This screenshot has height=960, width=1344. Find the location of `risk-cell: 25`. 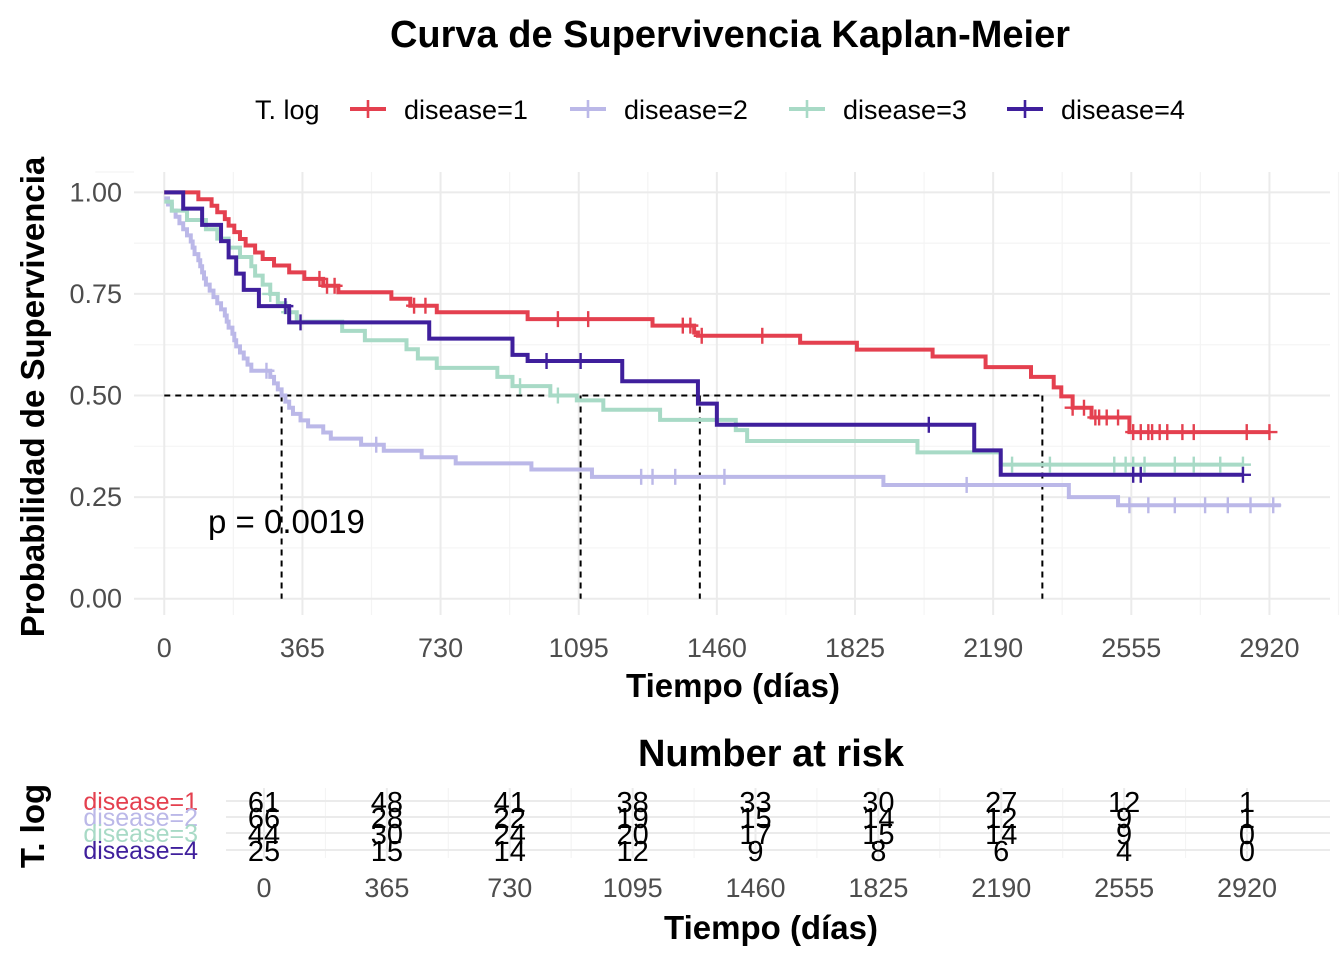

risk-cell: 25 is located at coordinates (264, 852).